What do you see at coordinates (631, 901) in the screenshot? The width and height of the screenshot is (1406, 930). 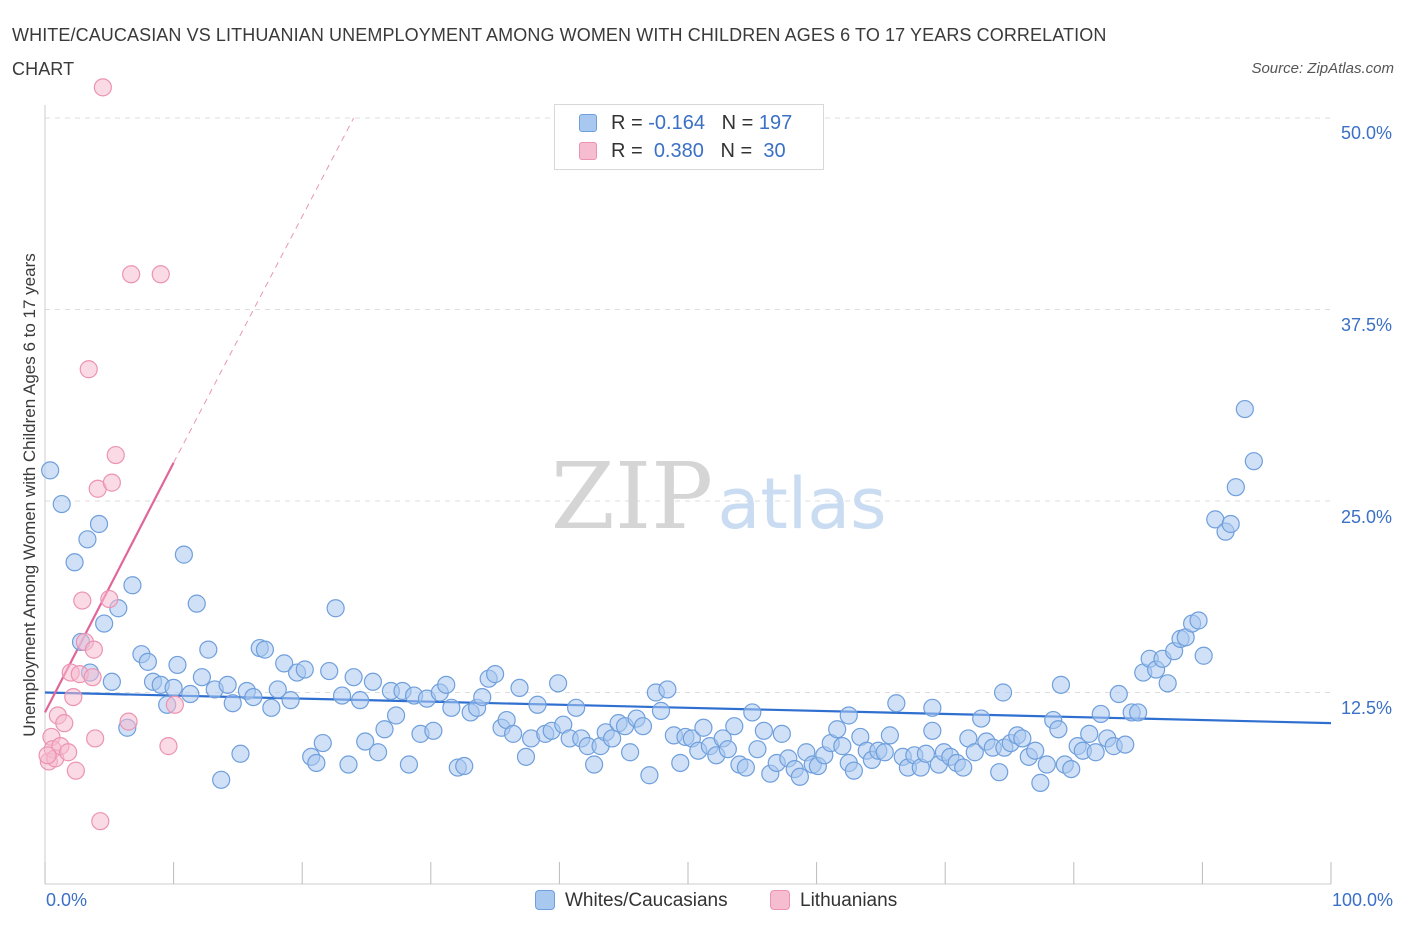 I see `bottom-legend-whites: Whites/Caucasians` at bounding box center [631, 901].